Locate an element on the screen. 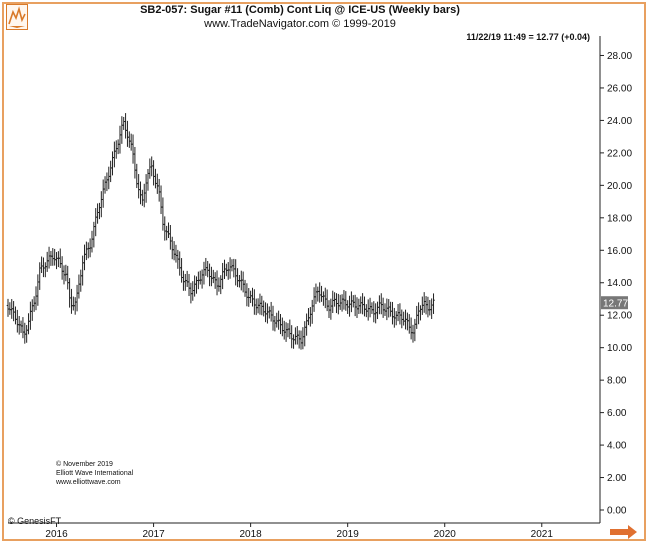 The image size is (650, 545). x-tick-label: 2019 is located at coordinates (348, 534).